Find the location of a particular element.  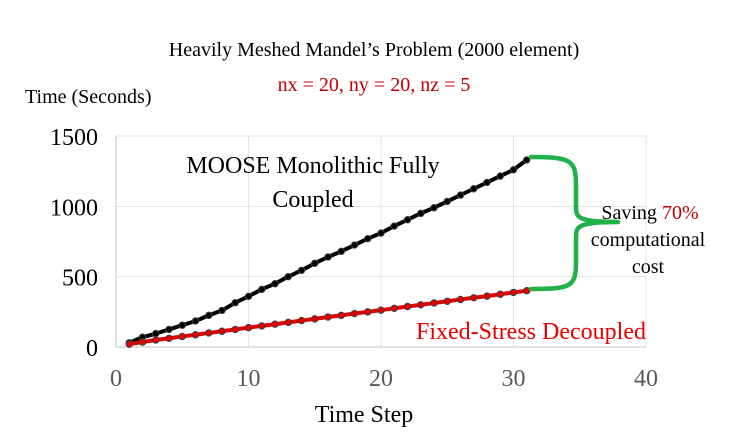

y-tick-labels: 0 500 1000 1500 is located at coordinates (74, 243).